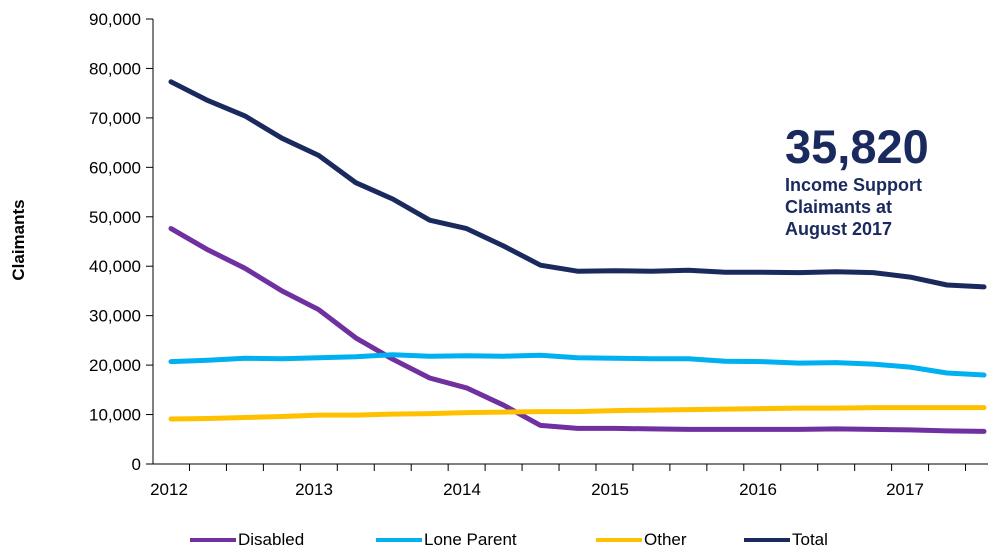  I want to click on annotation-line-1: Income Support, so click(854, 185).